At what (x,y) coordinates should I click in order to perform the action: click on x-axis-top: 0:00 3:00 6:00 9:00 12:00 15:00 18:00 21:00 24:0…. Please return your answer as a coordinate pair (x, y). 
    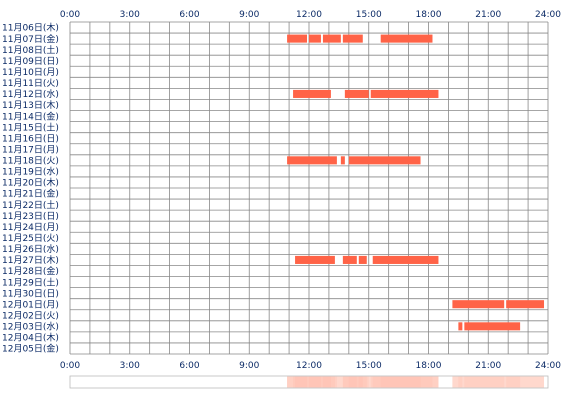
    Looking at the image, I should click on (310, 15).